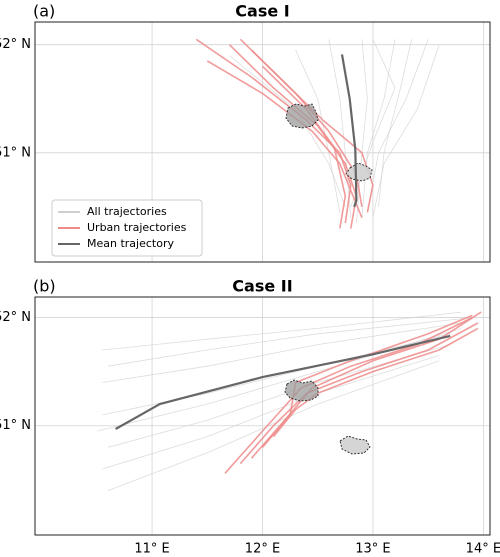 This screenshot has height=557, width=500. I want to click on legend-label: Urban trajectories, so click(137, 227).